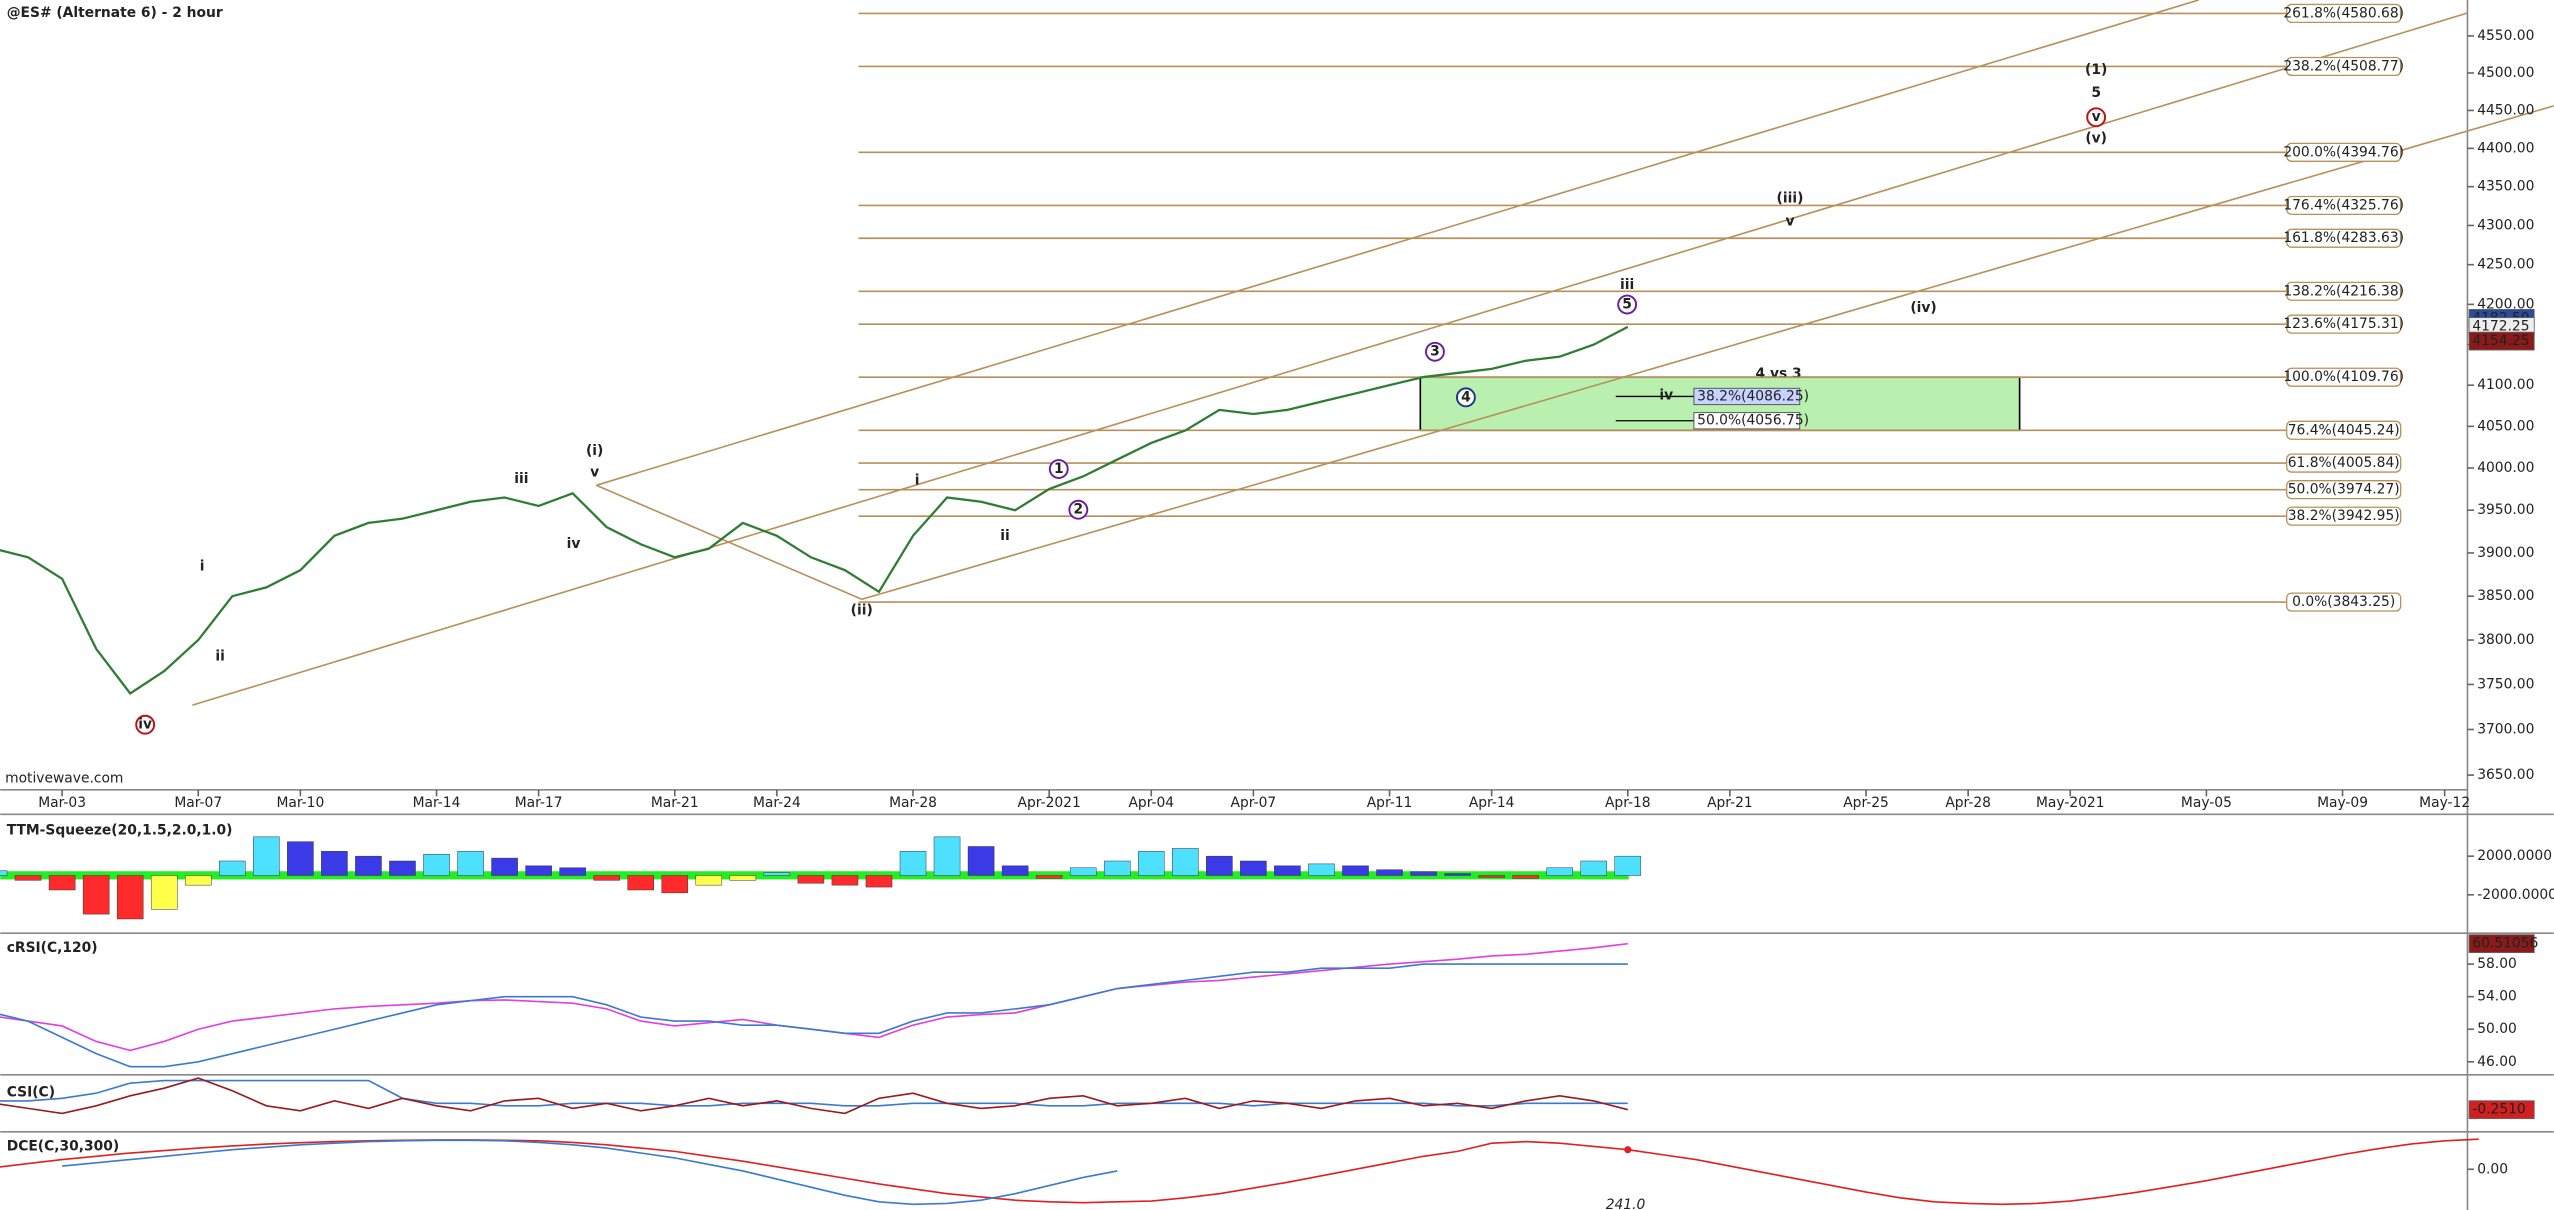 This screenshot has width=2554, height=1210. What do you see at coordinates (2514, 856) in the screenshot?
I see `y-tick-label: 2000.0000` at bounding box center [2514, 856].